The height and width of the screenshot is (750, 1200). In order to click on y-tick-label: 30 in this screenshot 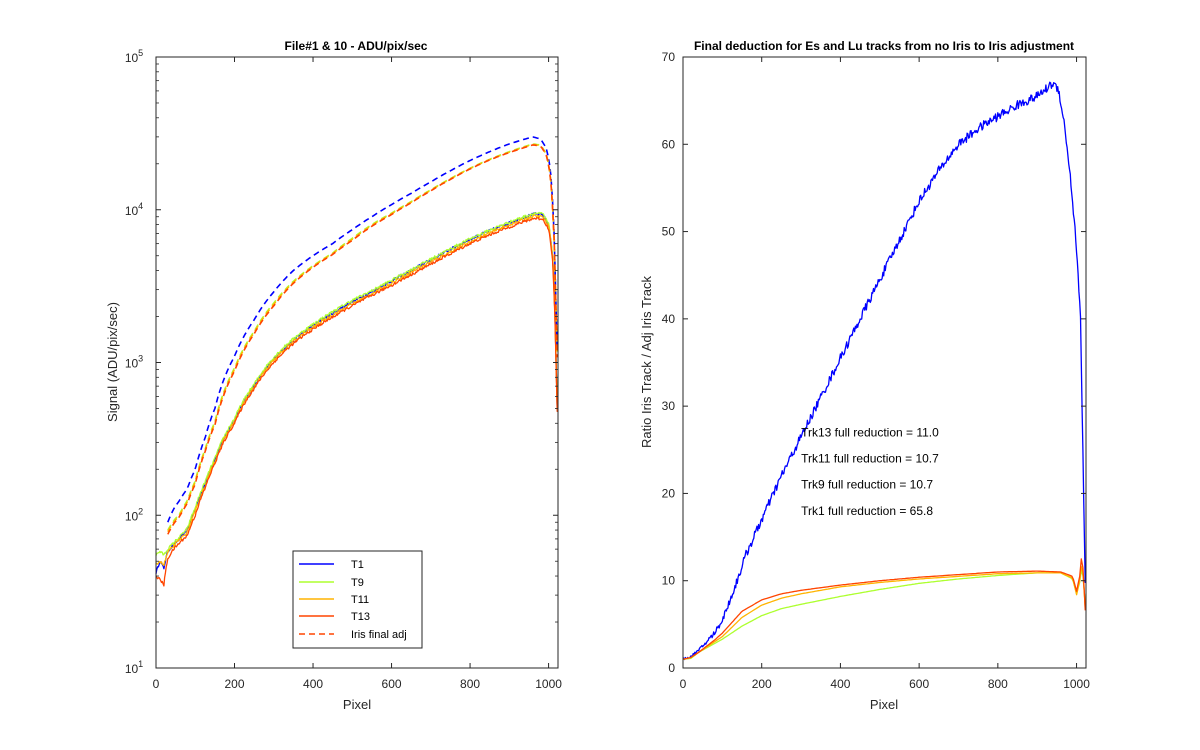, I will do `click(669, 406)`.